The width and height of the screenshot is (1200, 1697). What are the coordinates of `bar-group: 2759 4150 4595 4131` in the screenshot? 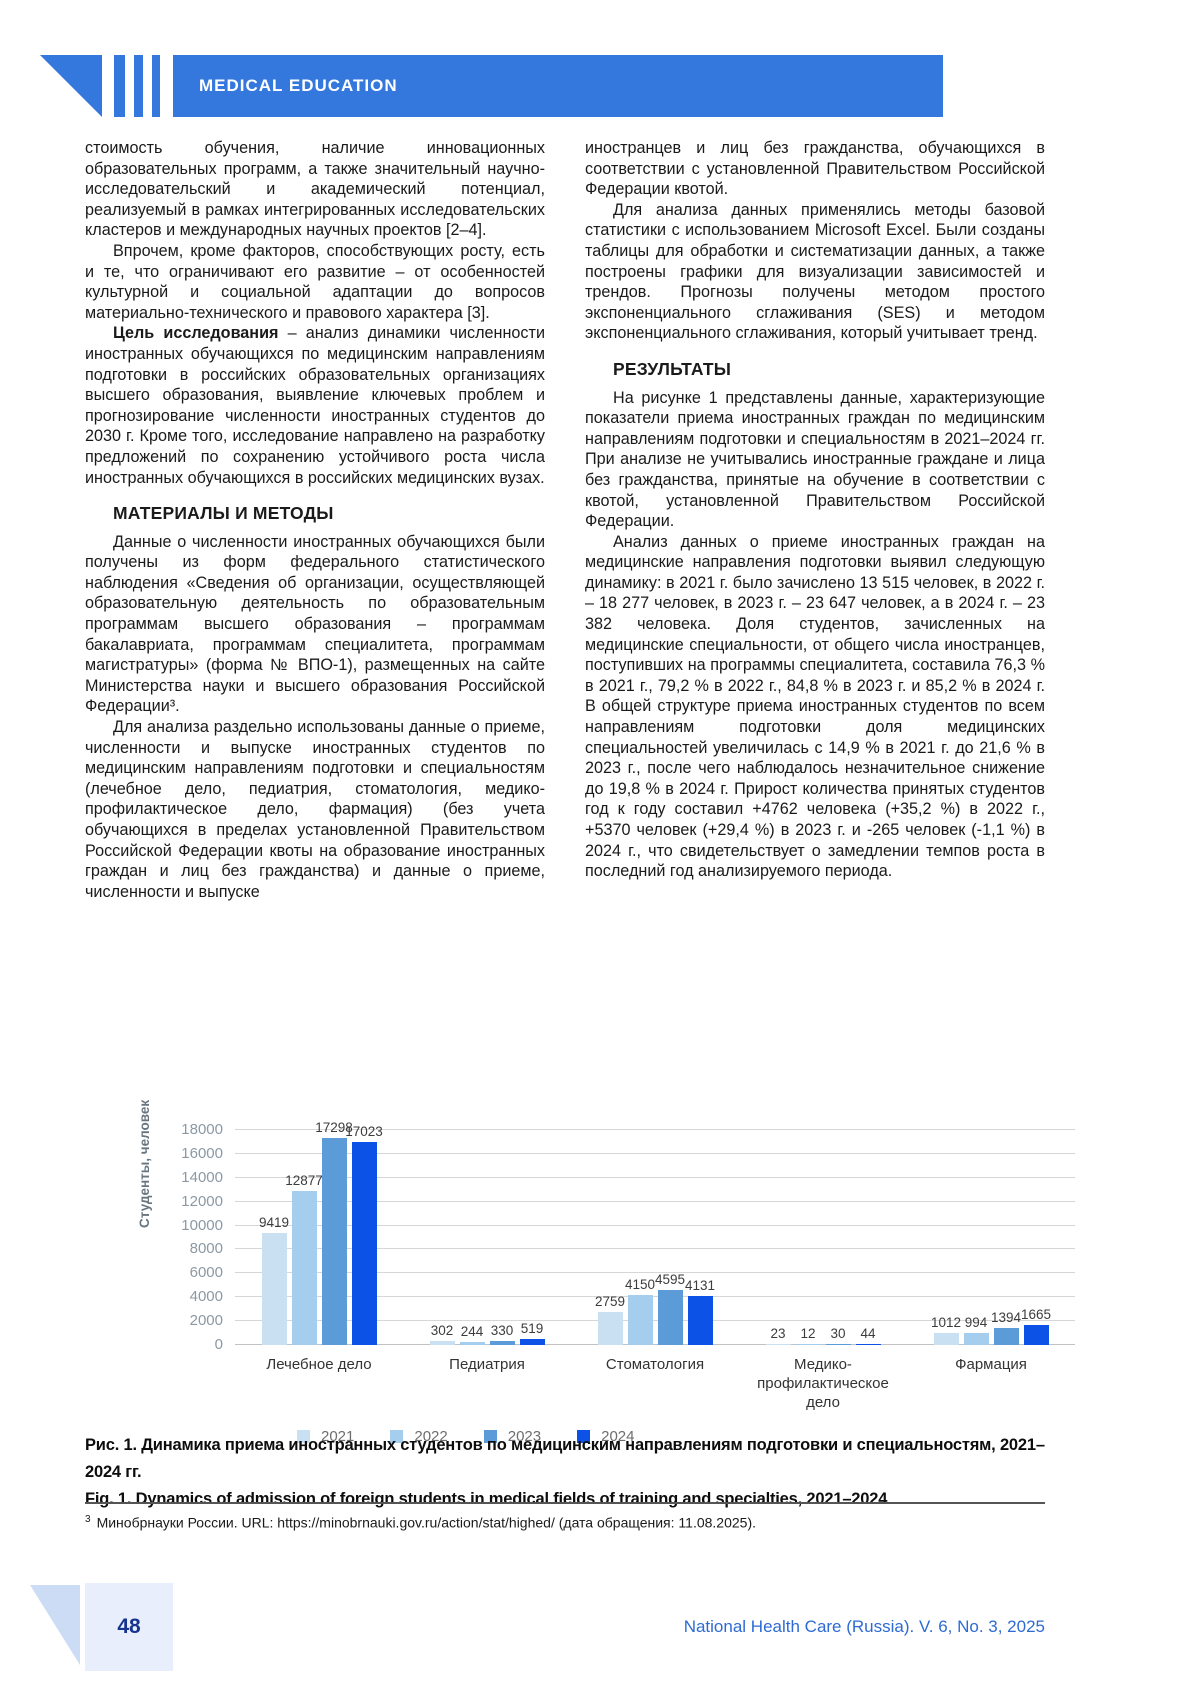 It's located at (655, 1308).